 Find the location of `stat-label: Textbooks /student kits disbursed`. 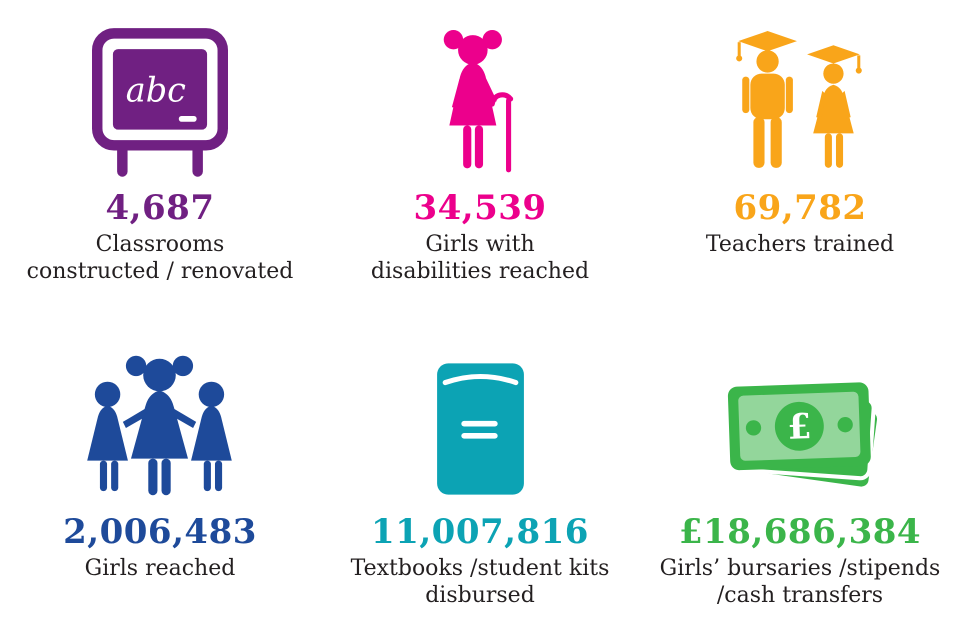

stat-label: Textbooks /student kits disbursed is located at coordinates (480, 582).